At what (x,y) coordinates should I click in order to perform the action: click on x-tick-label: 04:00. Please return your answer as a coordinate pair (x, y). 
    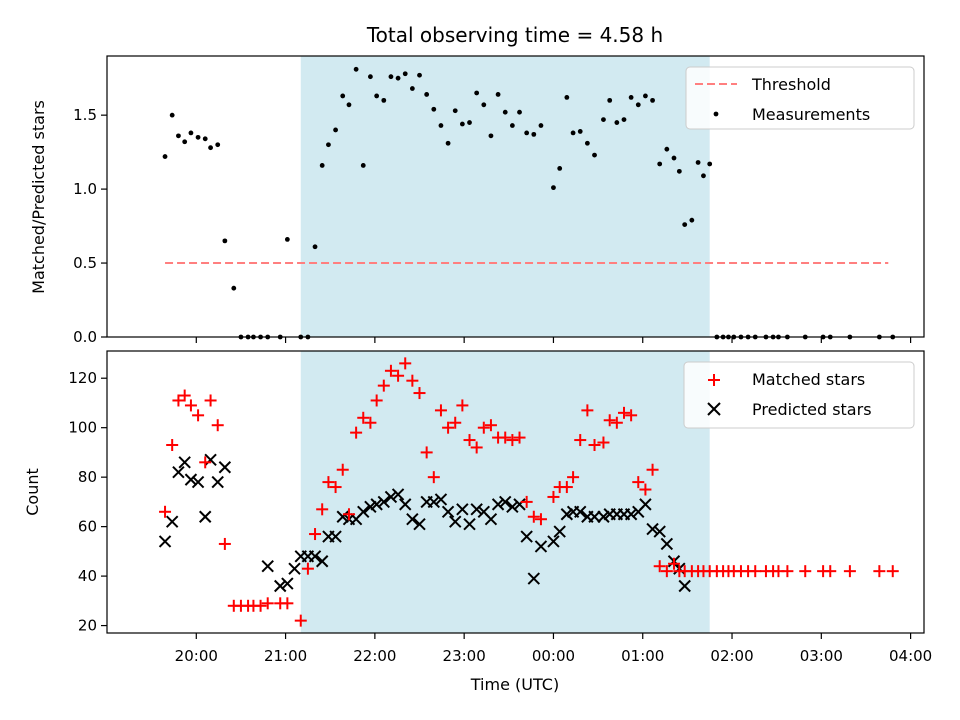
    Looking at the image, I should click on (910, 656).